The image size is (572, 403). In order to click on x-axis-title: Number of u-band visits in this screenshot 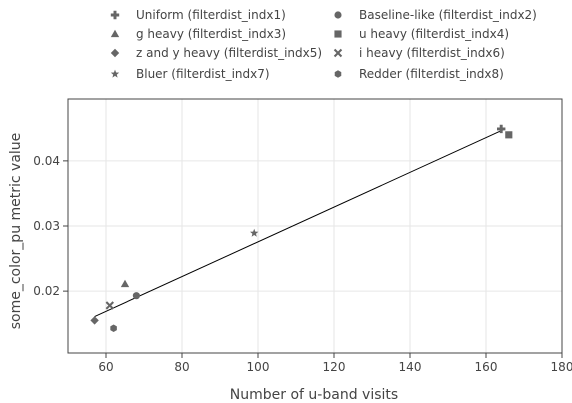, I will do `click(314, 395)`.